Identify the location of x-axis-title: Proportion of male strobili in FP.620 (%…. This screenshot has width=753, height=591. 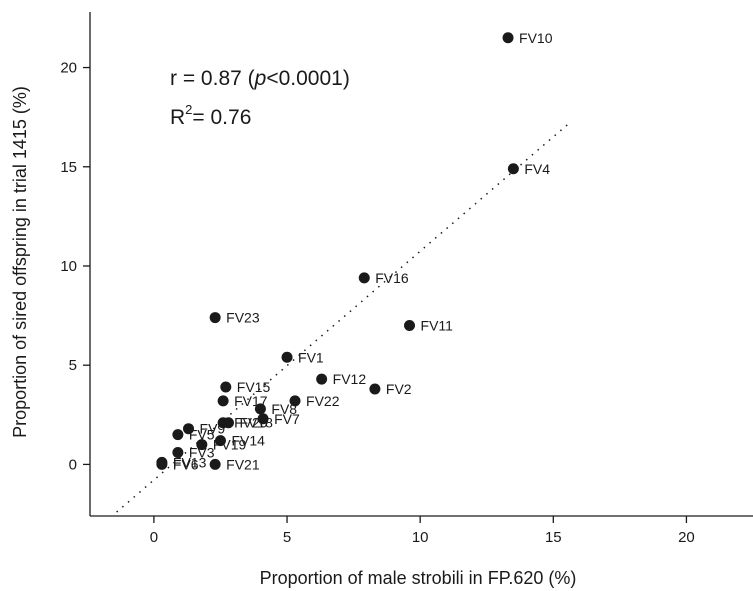
(418, 578).